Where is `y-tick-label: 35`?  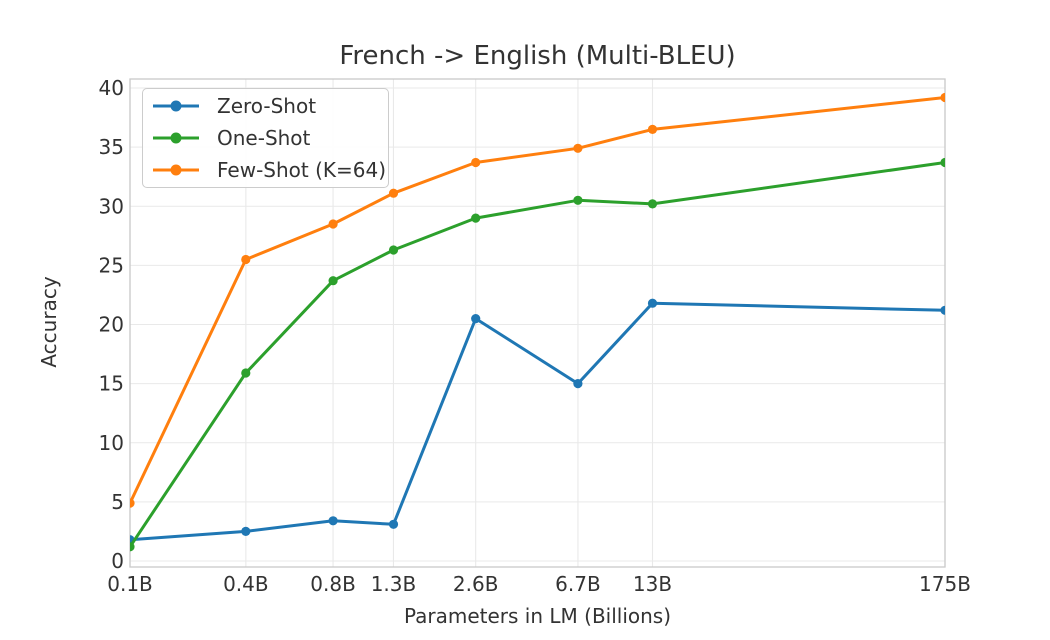
y-tick-label: 35 is located at coordinates (111, 147).